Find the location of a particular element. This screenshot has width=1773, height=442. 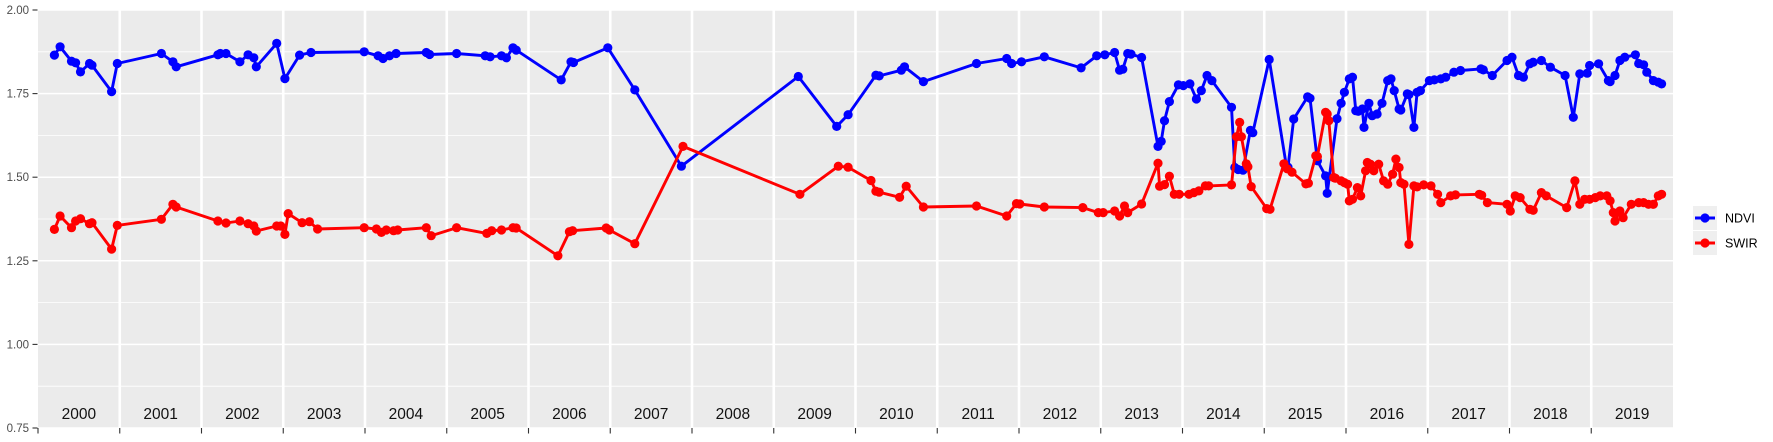

y-tick-label: 1.25 is located at coordinates (18, 262).